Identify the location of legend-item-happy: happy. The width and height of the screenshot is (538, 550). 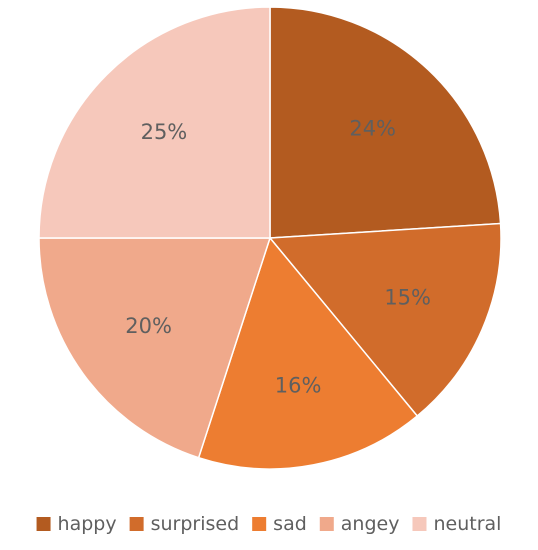
(76, 524).